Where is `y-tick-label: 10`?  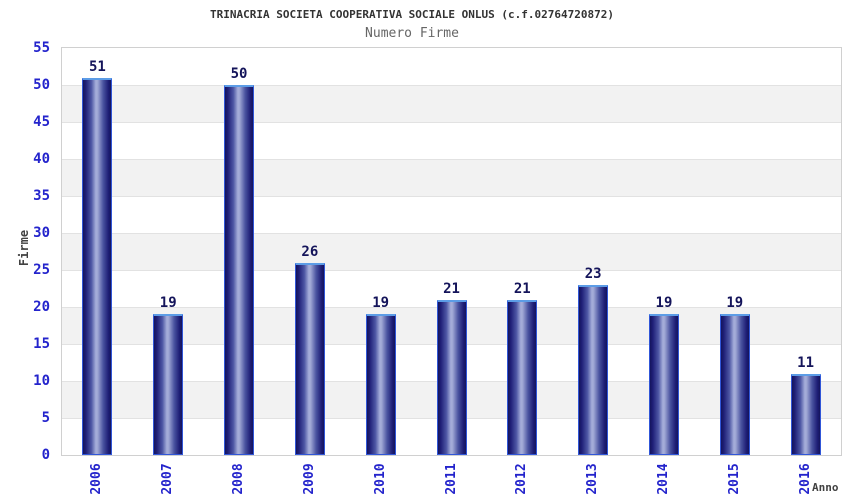 y-tick-label: 10 is located at coordinates (41, 381).